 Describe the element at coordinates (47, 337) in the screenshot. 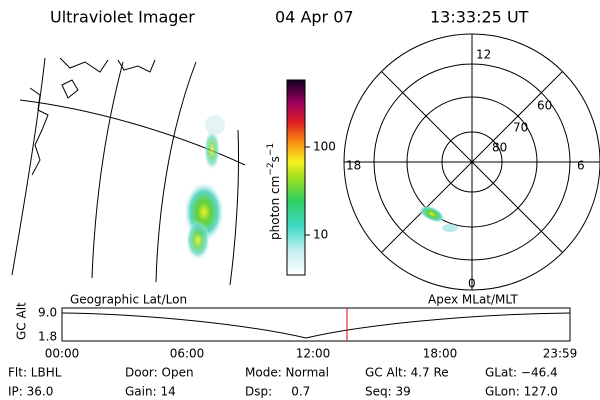

I see `y-tick-label: 1.8` at that location.